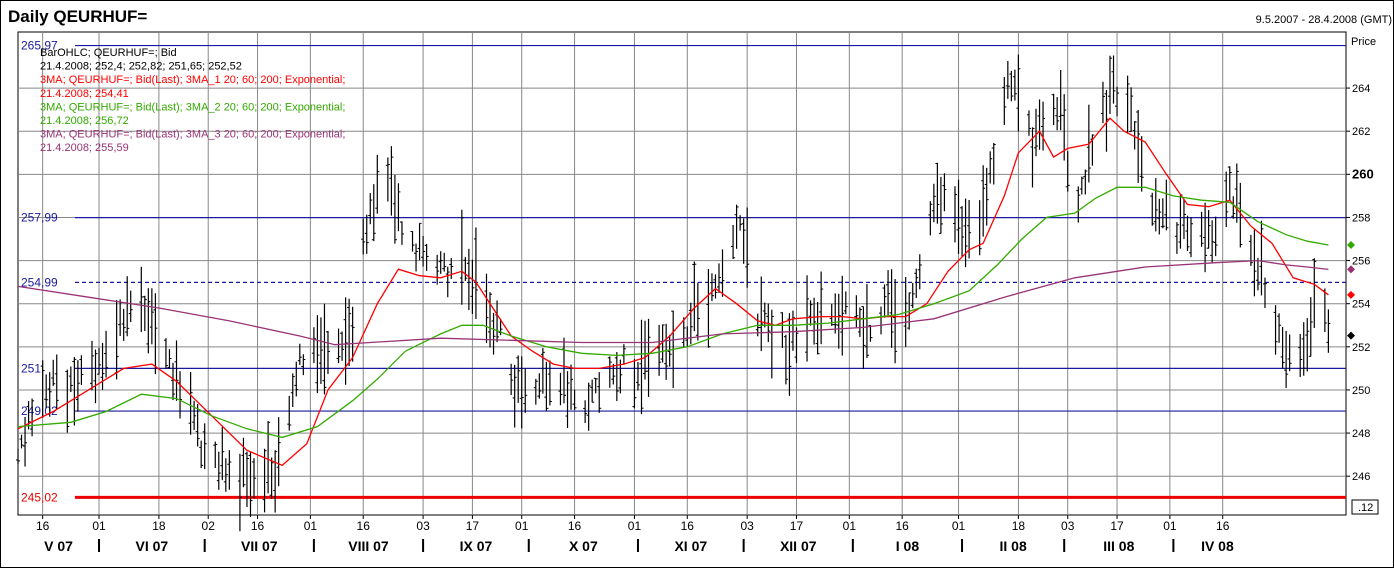  Describe the element at coordinates (1361, 89) in the screenshot. I see `y-tick-label: 264` at that location.